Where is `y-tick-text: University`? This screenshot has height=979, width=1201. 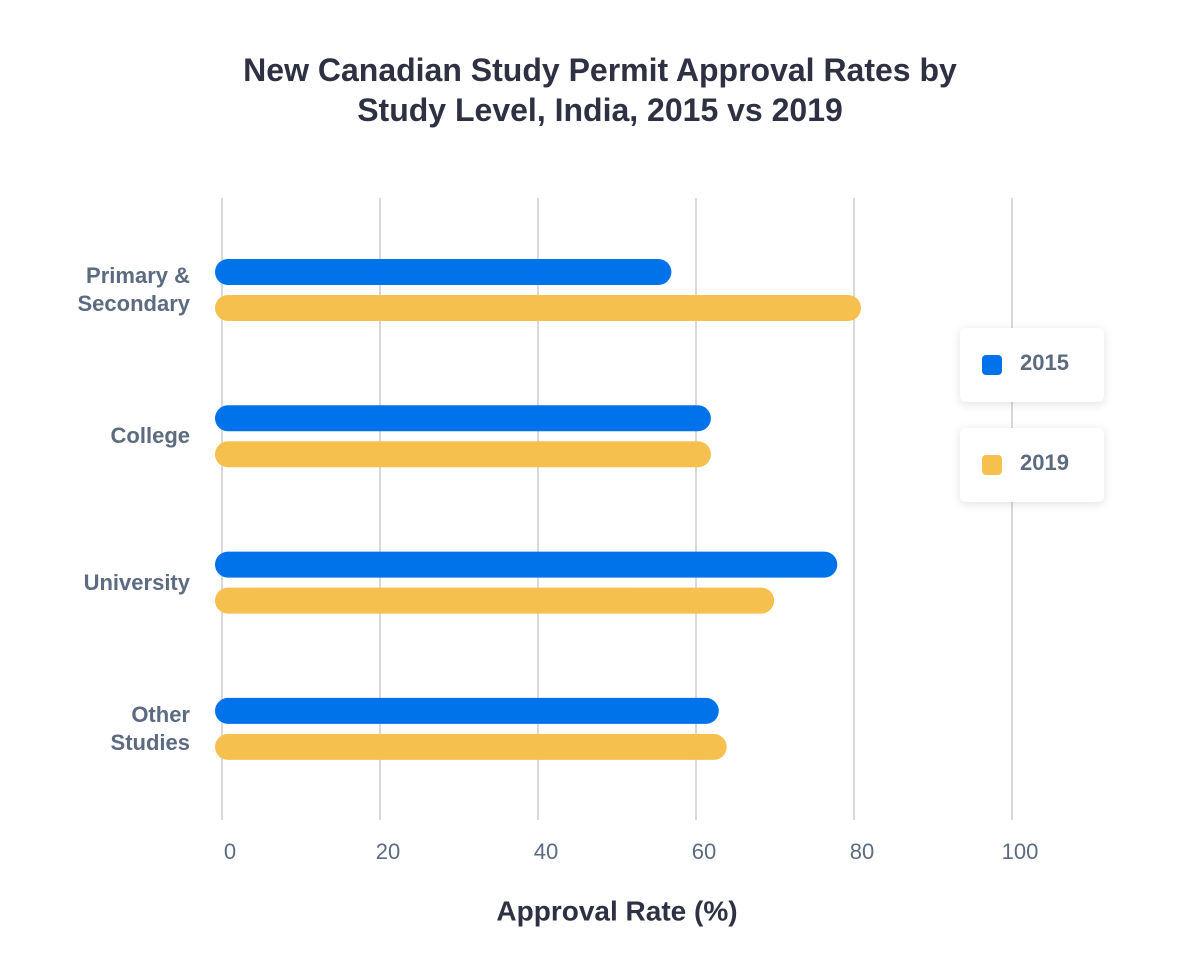
y-tick-text: University is located at coordinates (136, 582).